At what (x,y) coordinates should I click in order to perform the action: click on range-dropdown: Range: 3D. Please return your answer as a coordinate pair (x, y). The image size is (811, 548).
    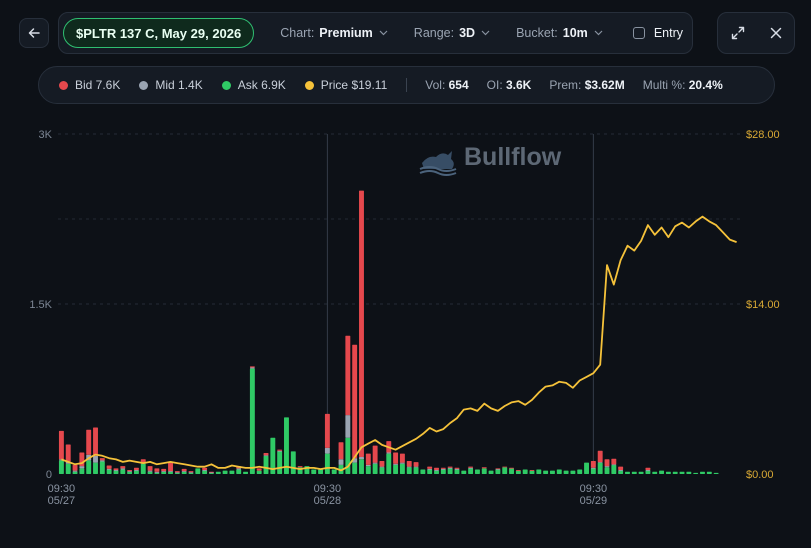
    Looking at the image, I should click on (452, 33).